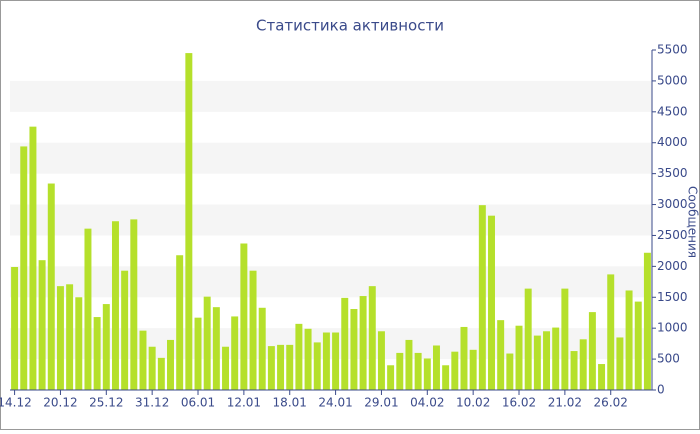 The height and width of the screenshot is (434, 700). What do you see at coordinates (611, 403) in the screenshot?
I see `x-tick-label: 26.02` at bounding box center [611, 403].